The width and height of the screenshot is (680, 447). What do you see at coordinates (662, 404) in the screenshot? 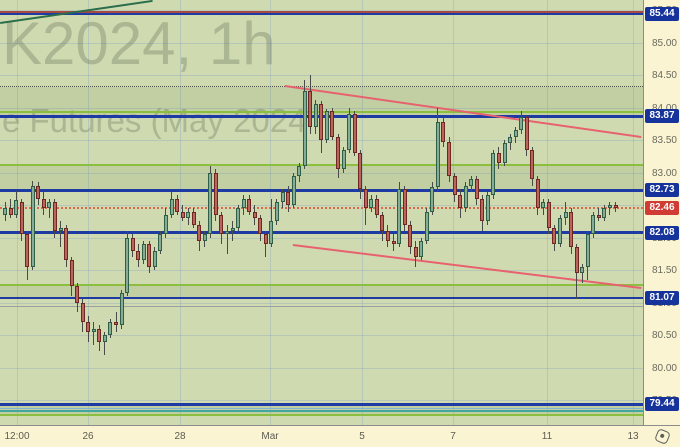
I see `price-level-badge: 79.44` at bounding box center [662, 404].